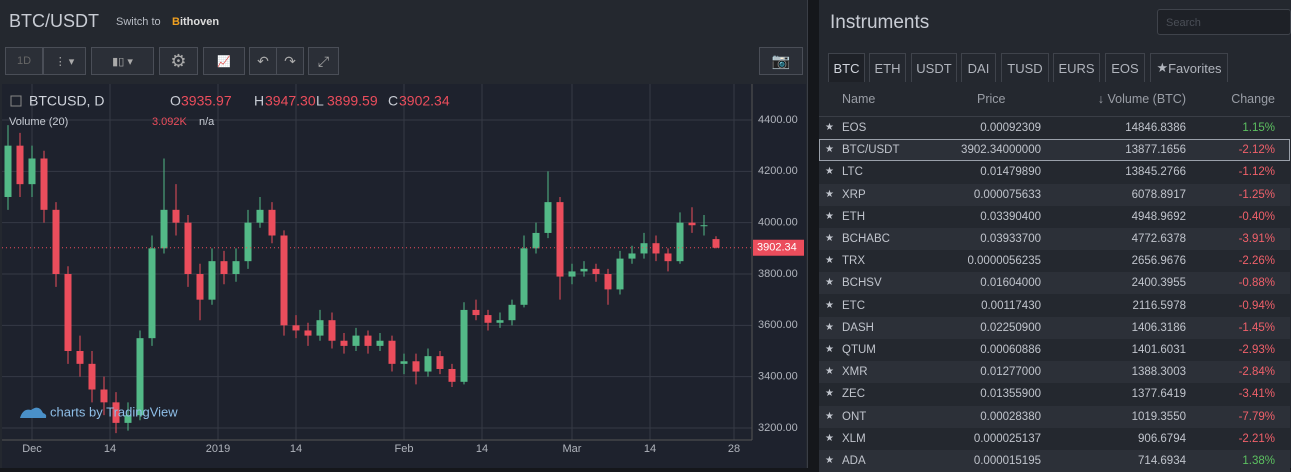 Image resolution: width=1291 pixels, height=472 pixels. I want to click on tab: DAI, so click(978, 67).